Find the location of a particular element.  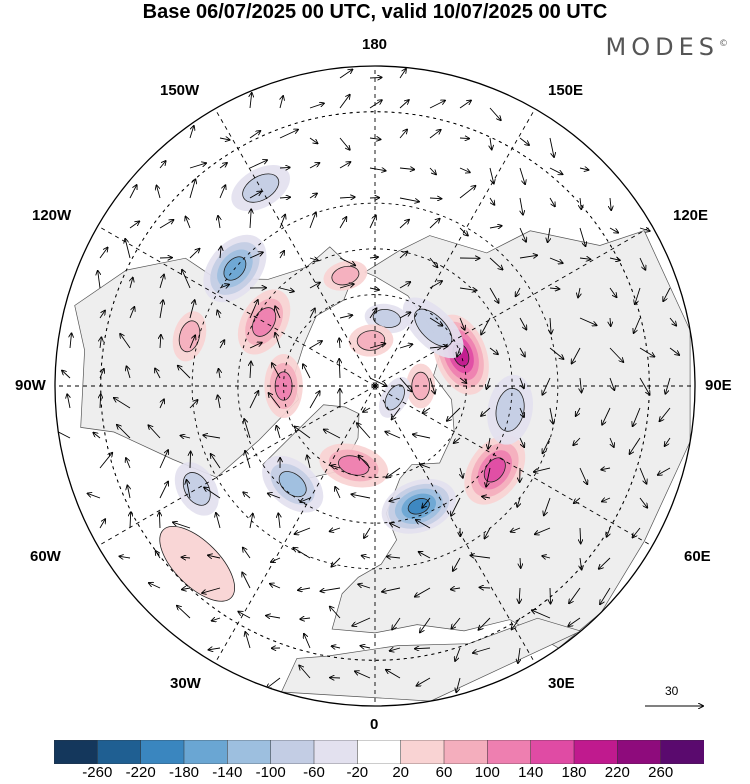

lon-label-0: 0 is located at coordinates (374, 724).